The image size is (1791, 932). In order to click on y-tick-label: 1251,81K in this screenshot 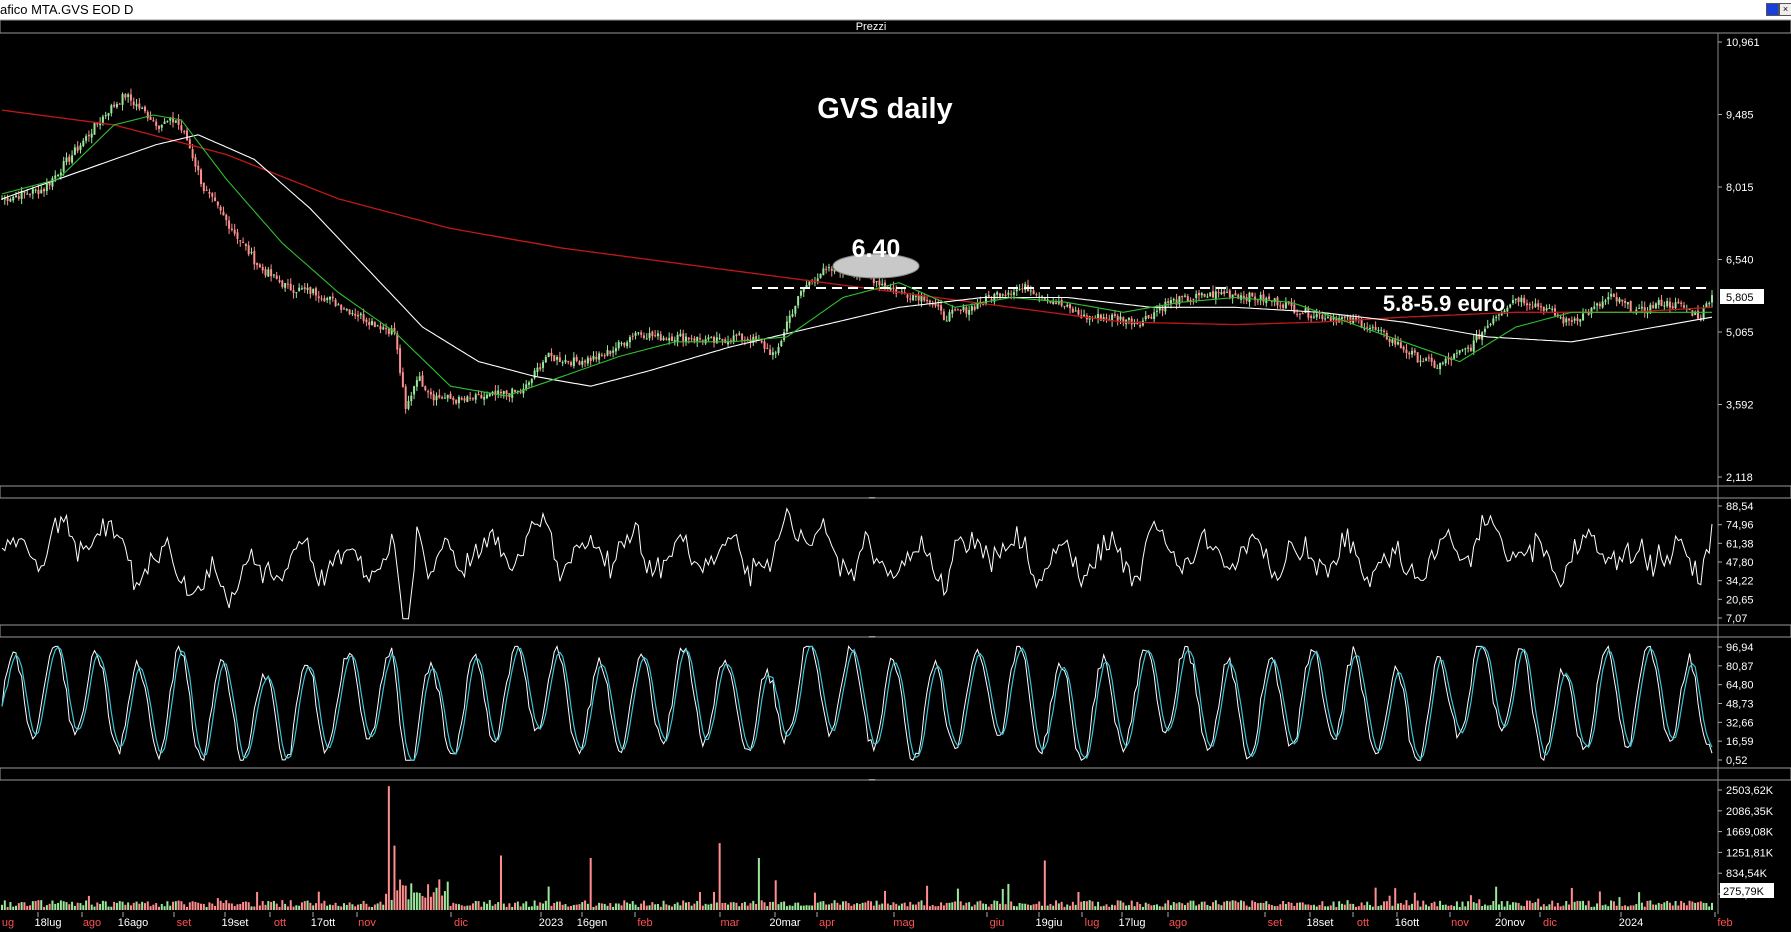, I will do `click(1750, 853)`.